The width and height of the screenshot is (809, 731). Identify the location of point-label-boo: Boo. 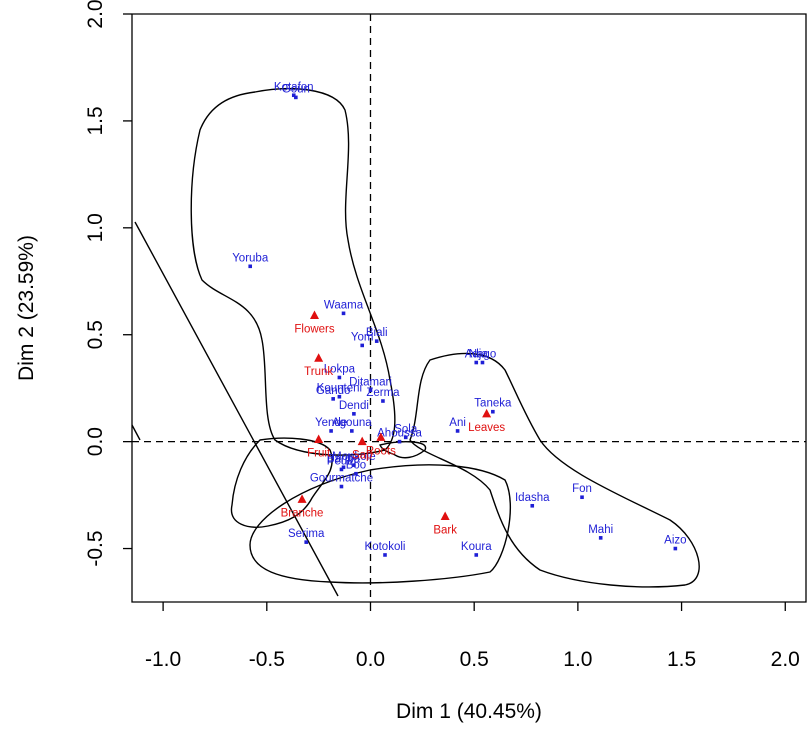
(356, 466).